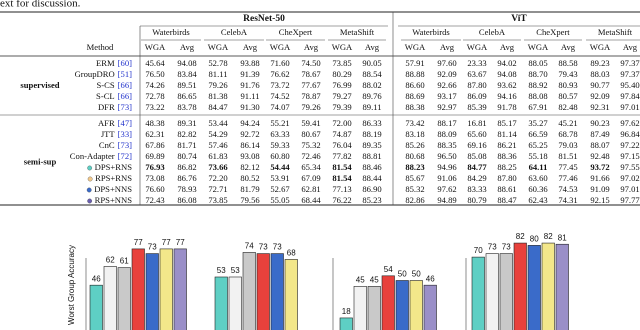  Describe the element at coordinates (415, 200) in the screenshot. I see `table-cell: 82.86` at that location.